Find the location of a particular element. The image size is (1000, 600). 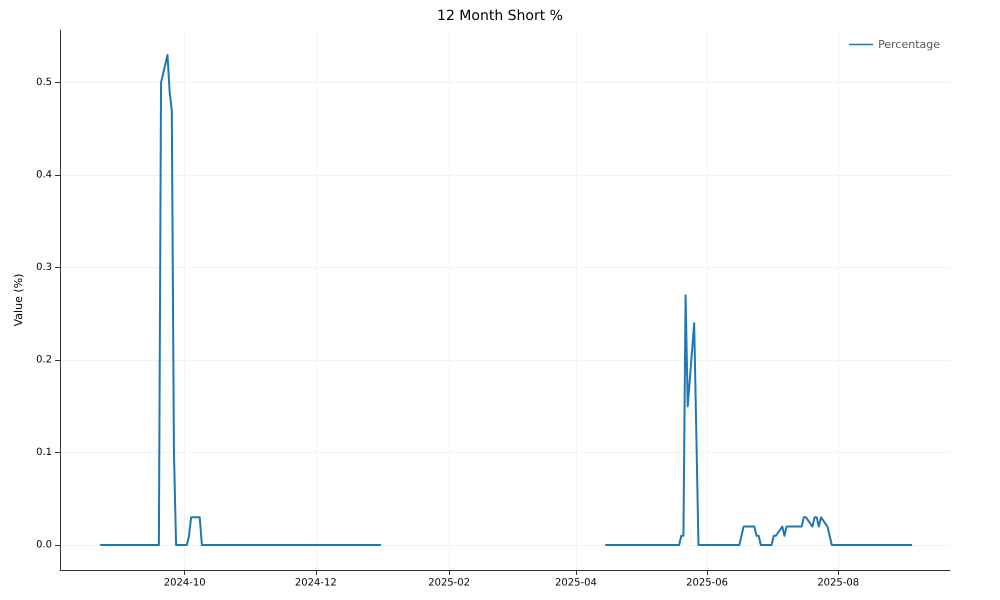

x-tick-label: 2025-04 is located at coordinates (576, 583).